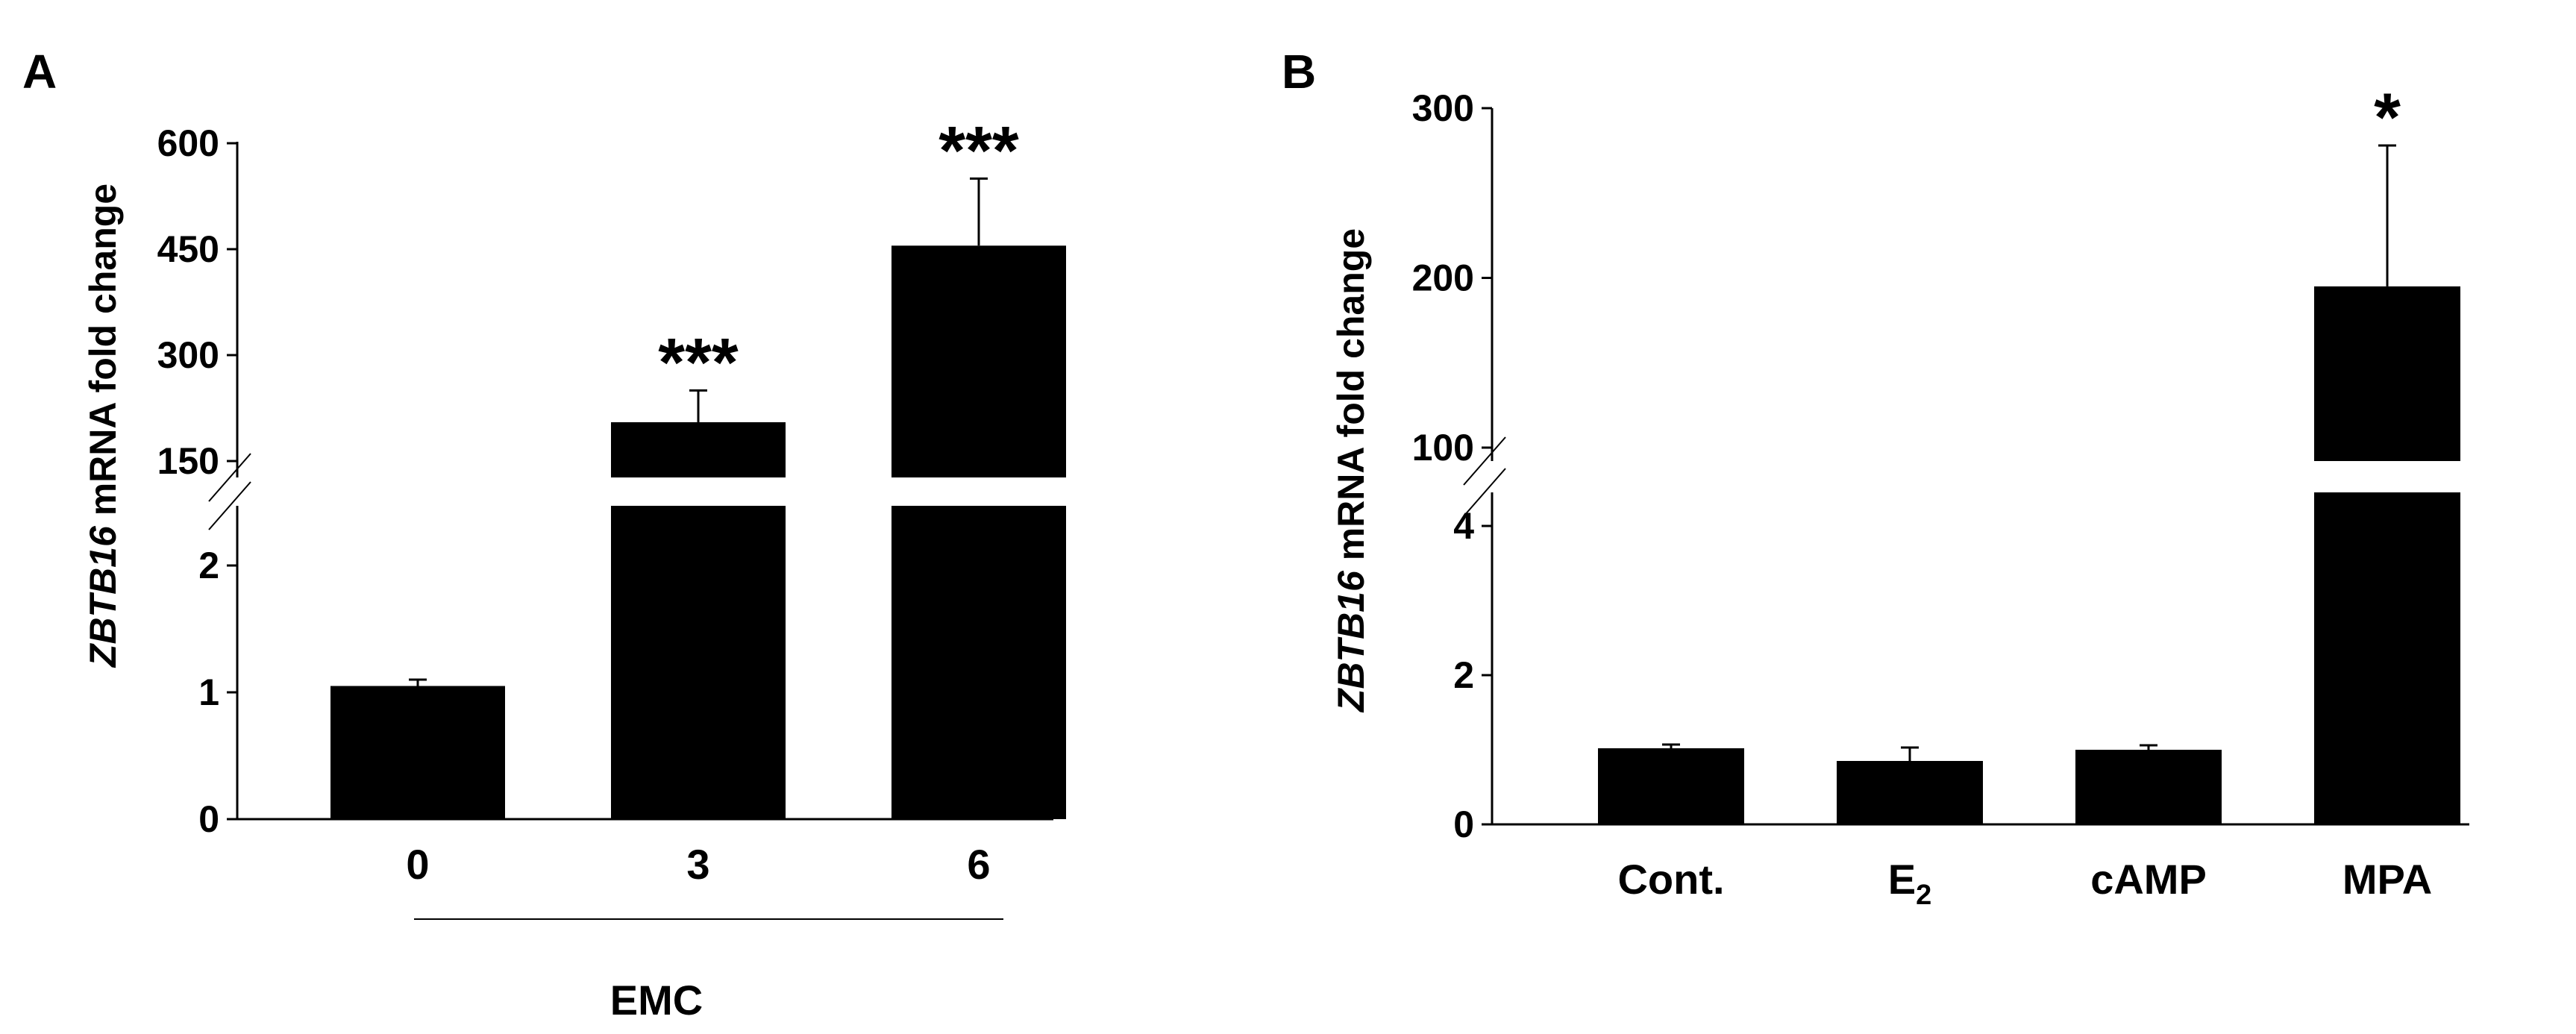 The image size is (2576, 1034). What do you see at coordinates (1923, 896) in the screenshot?
I see `x-tick-subscript: 2` at bounding box center [1923, 896].